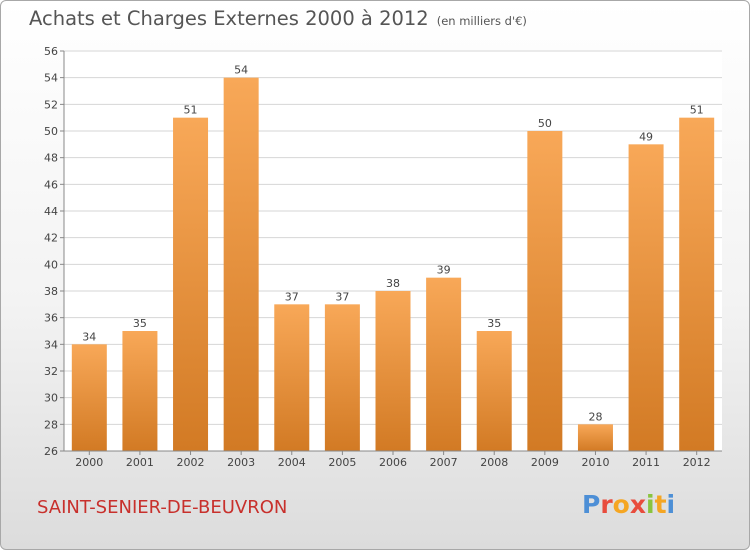 The height and width of the screenshot is (550, 750). Describe the element at coordinates (595, 437) in the screenshot. I see `bar-2010` at that location.